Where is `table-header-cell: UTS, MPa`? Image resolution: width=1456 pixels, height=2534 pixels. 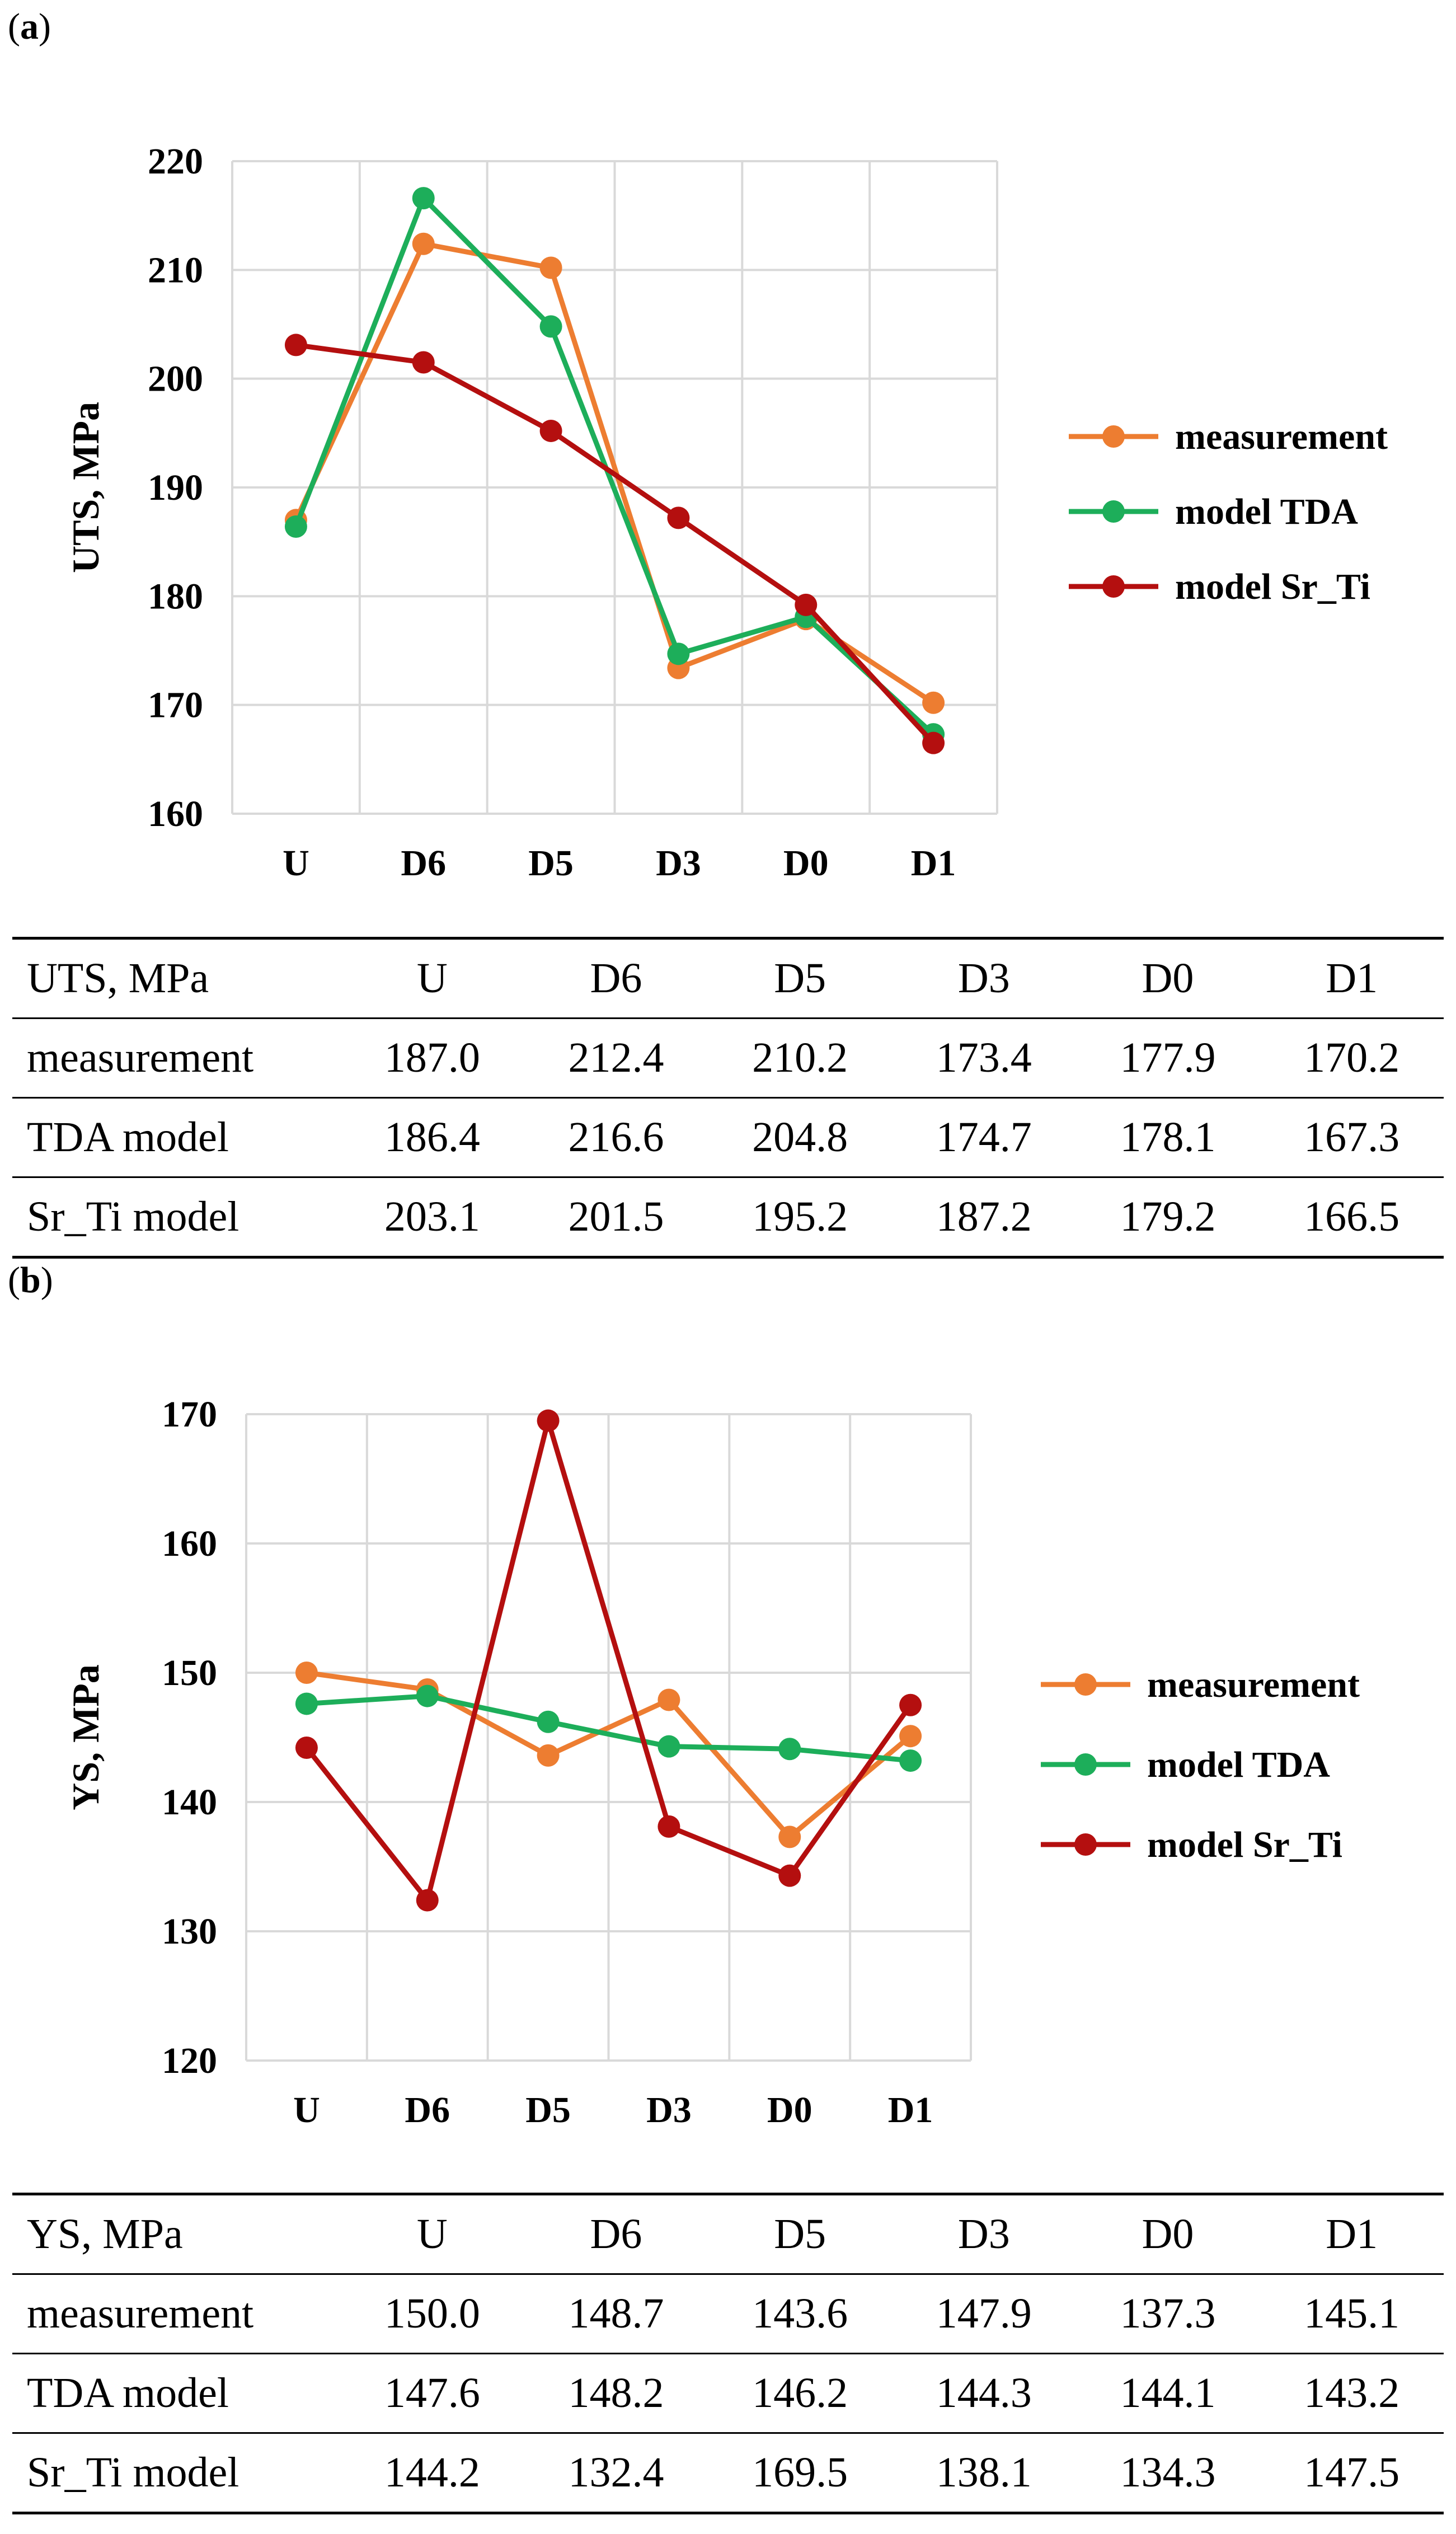
table-header-cell: UTS, MPa is located at coordinates (176, 978).